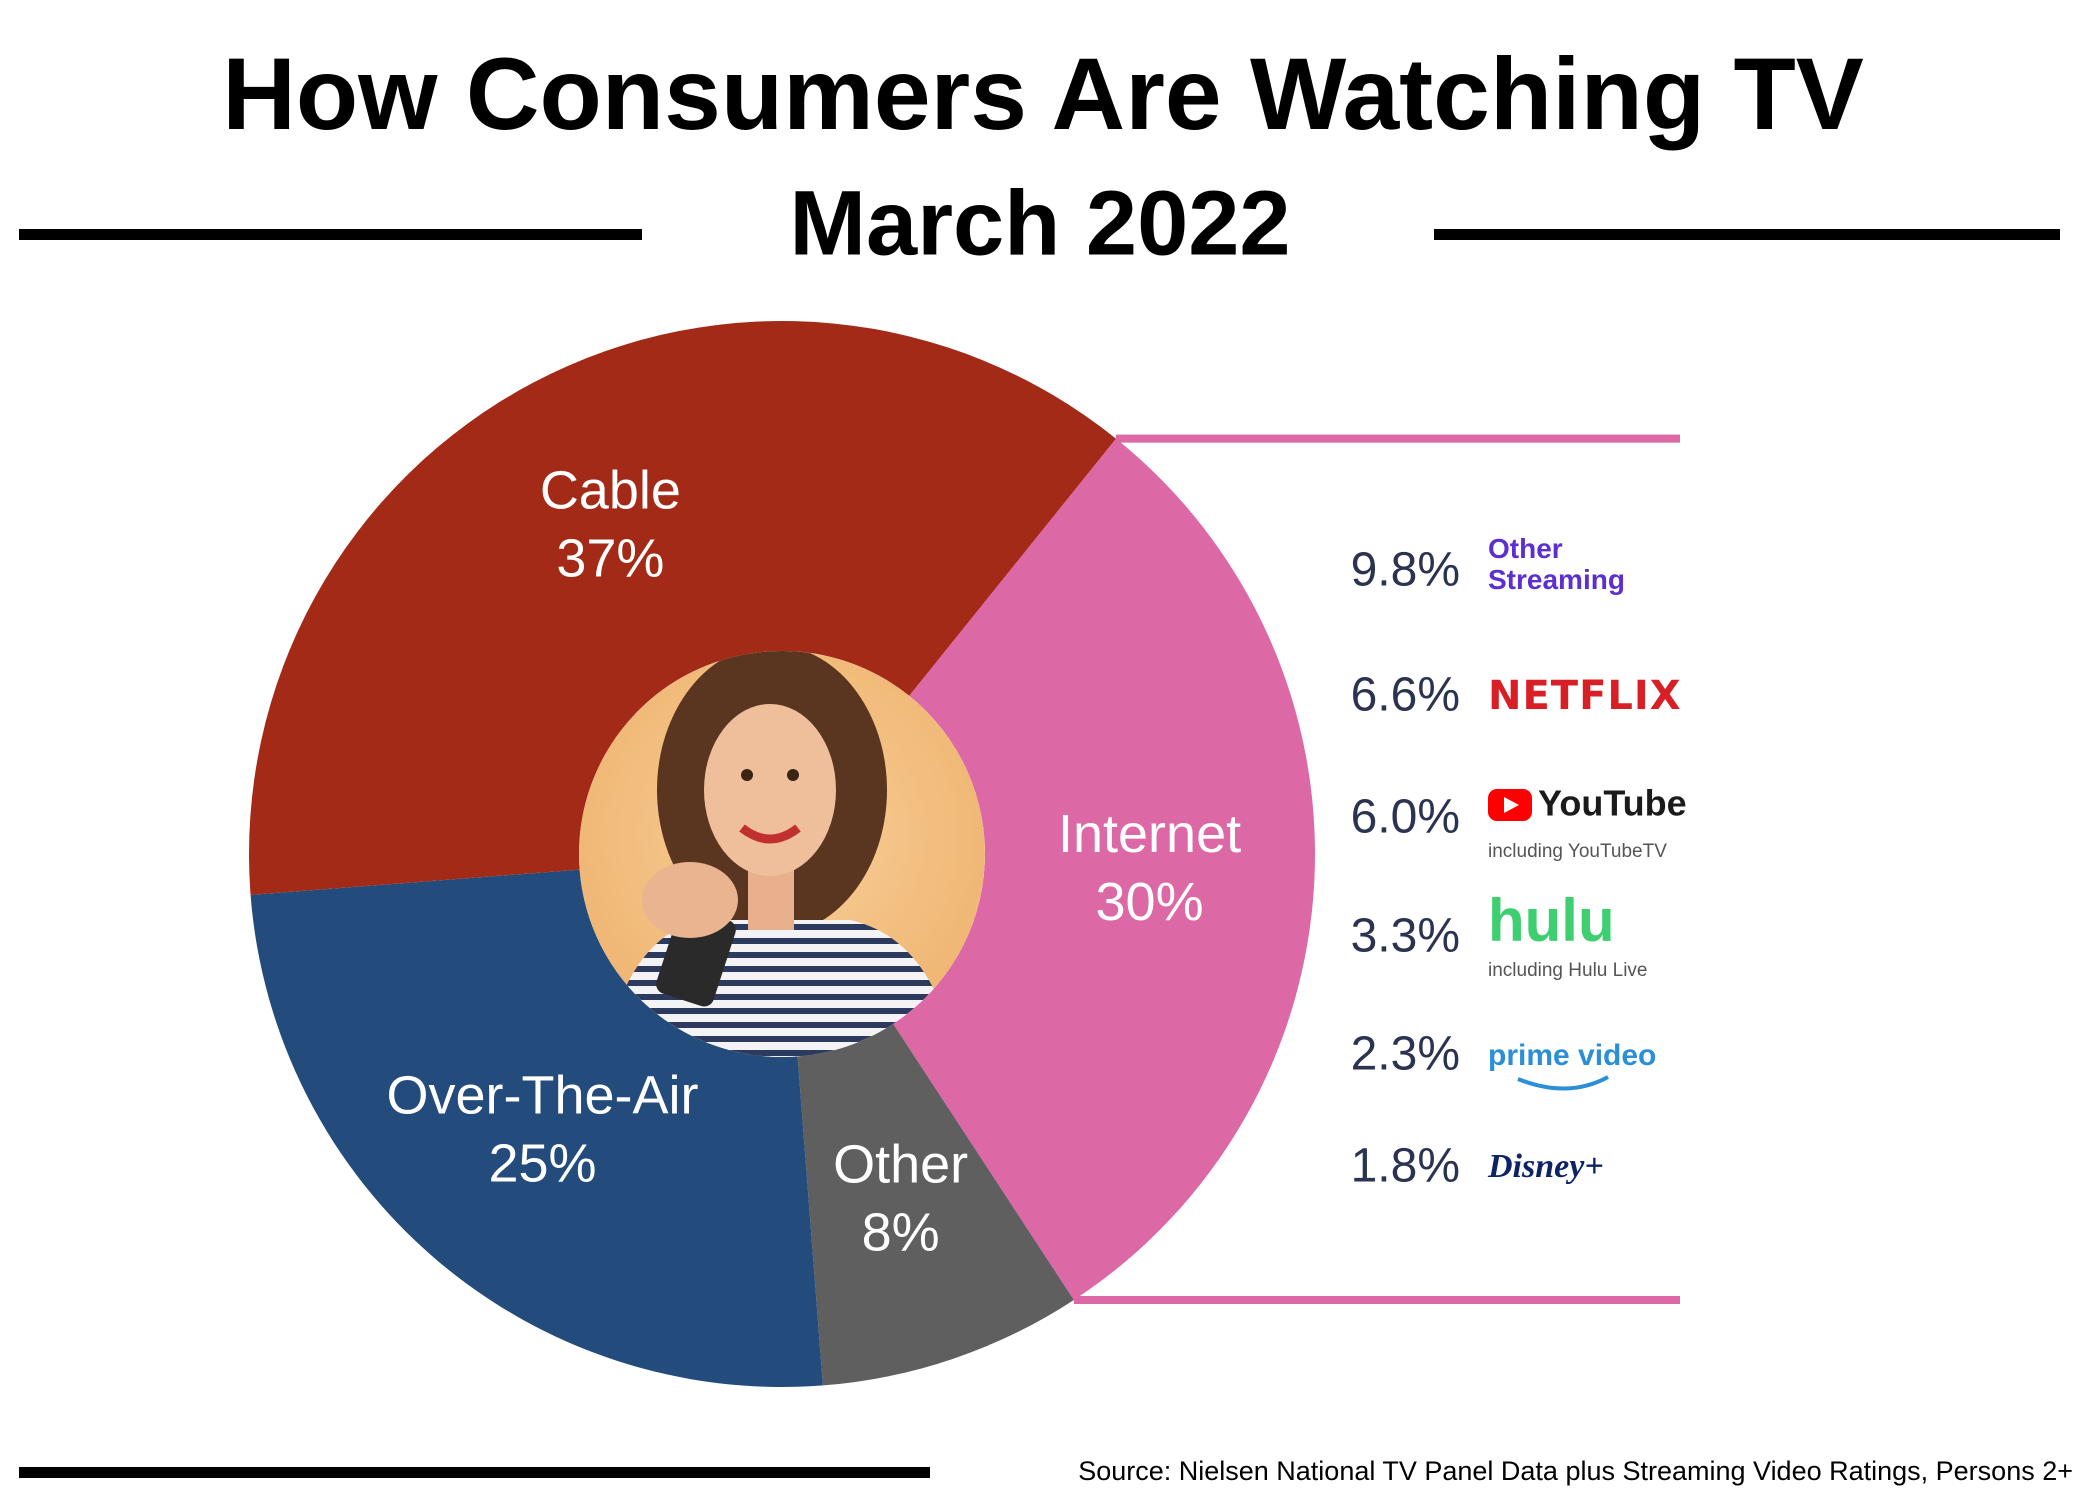 The width and height of the screenshot is (2094, 1506). What do you see at coordinates (1405, 695) in the screenshot?
I see `share-value: 6.6%` at bounding box center [1405, 695].